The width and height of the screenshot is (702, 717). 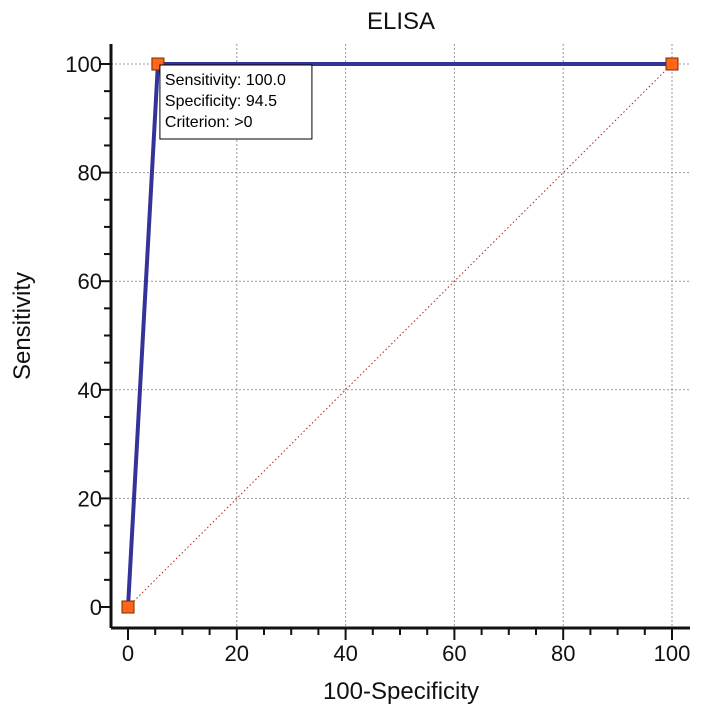 What do you see at coordinates (345, 653) in the screenshot?
I see `x-tick-label-40: 40` at bounding box center [345, 653].